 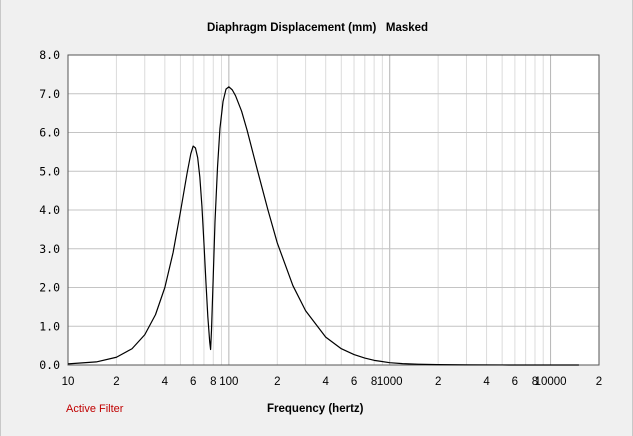 What do you see at coordinates (49, 94) in the screenshot?
I see `y-tick-label: 7.0` at bounding box center [49, 94].